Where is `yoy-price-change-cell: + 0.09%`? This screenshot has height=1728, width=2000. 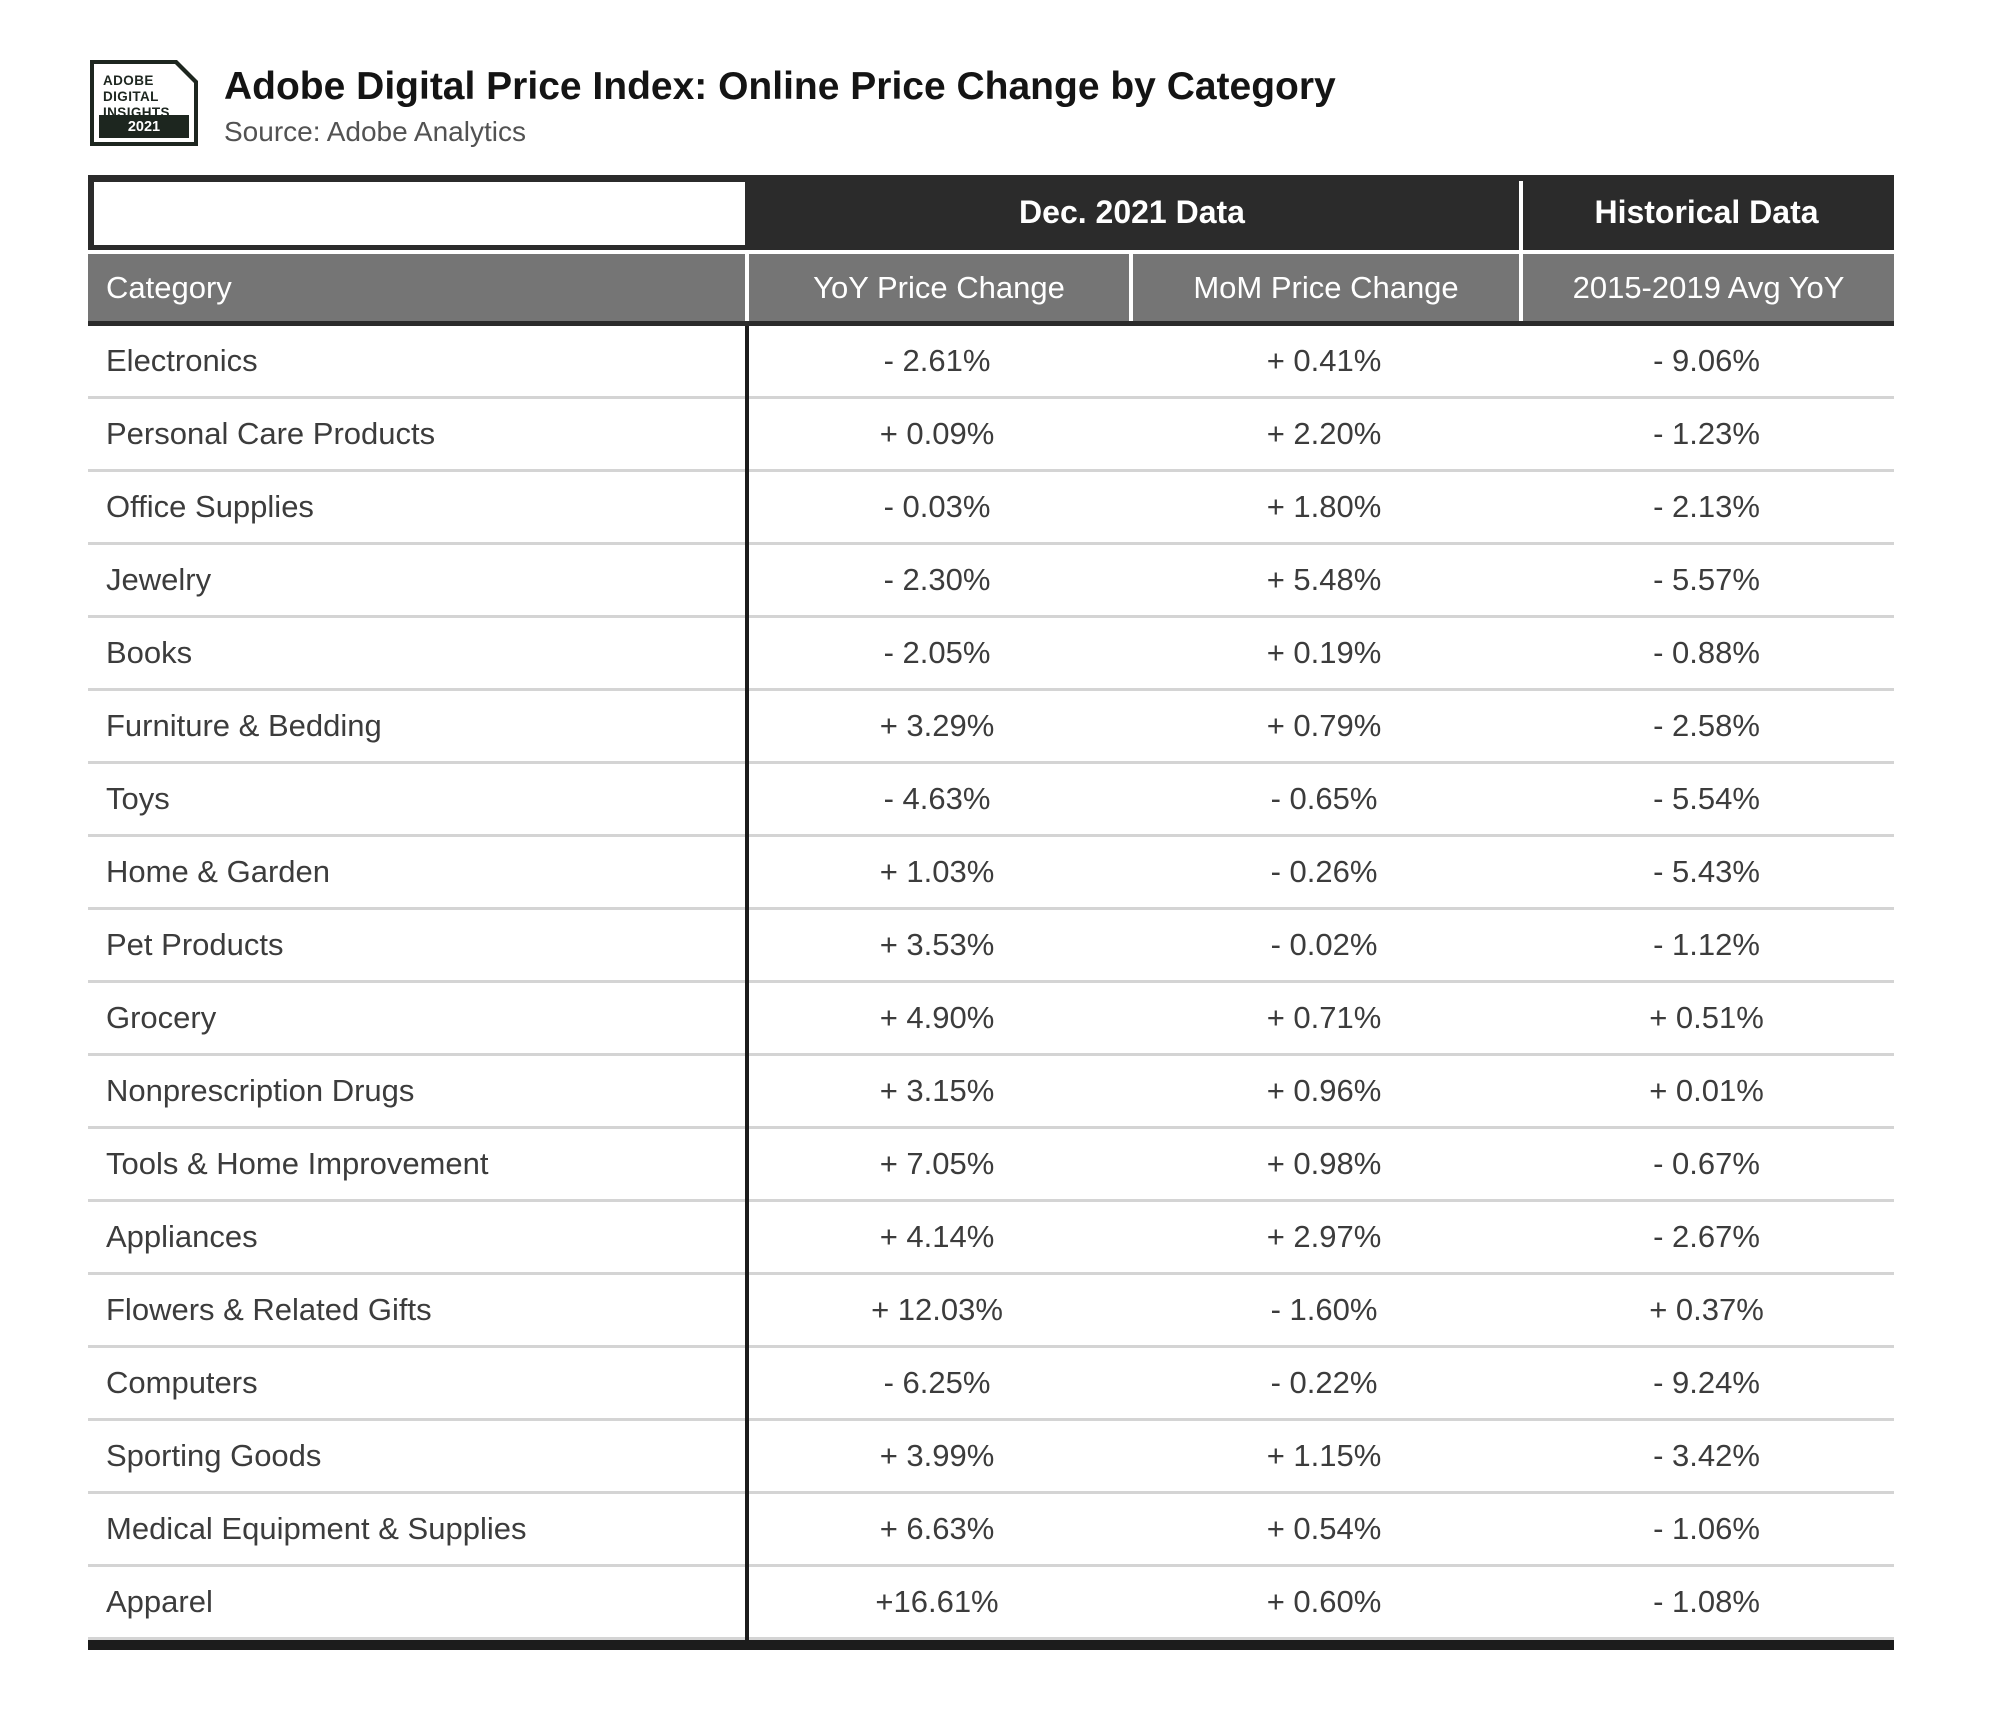
yoy-price-change-cell: + 0.09% is located at coordinates (937, 433).